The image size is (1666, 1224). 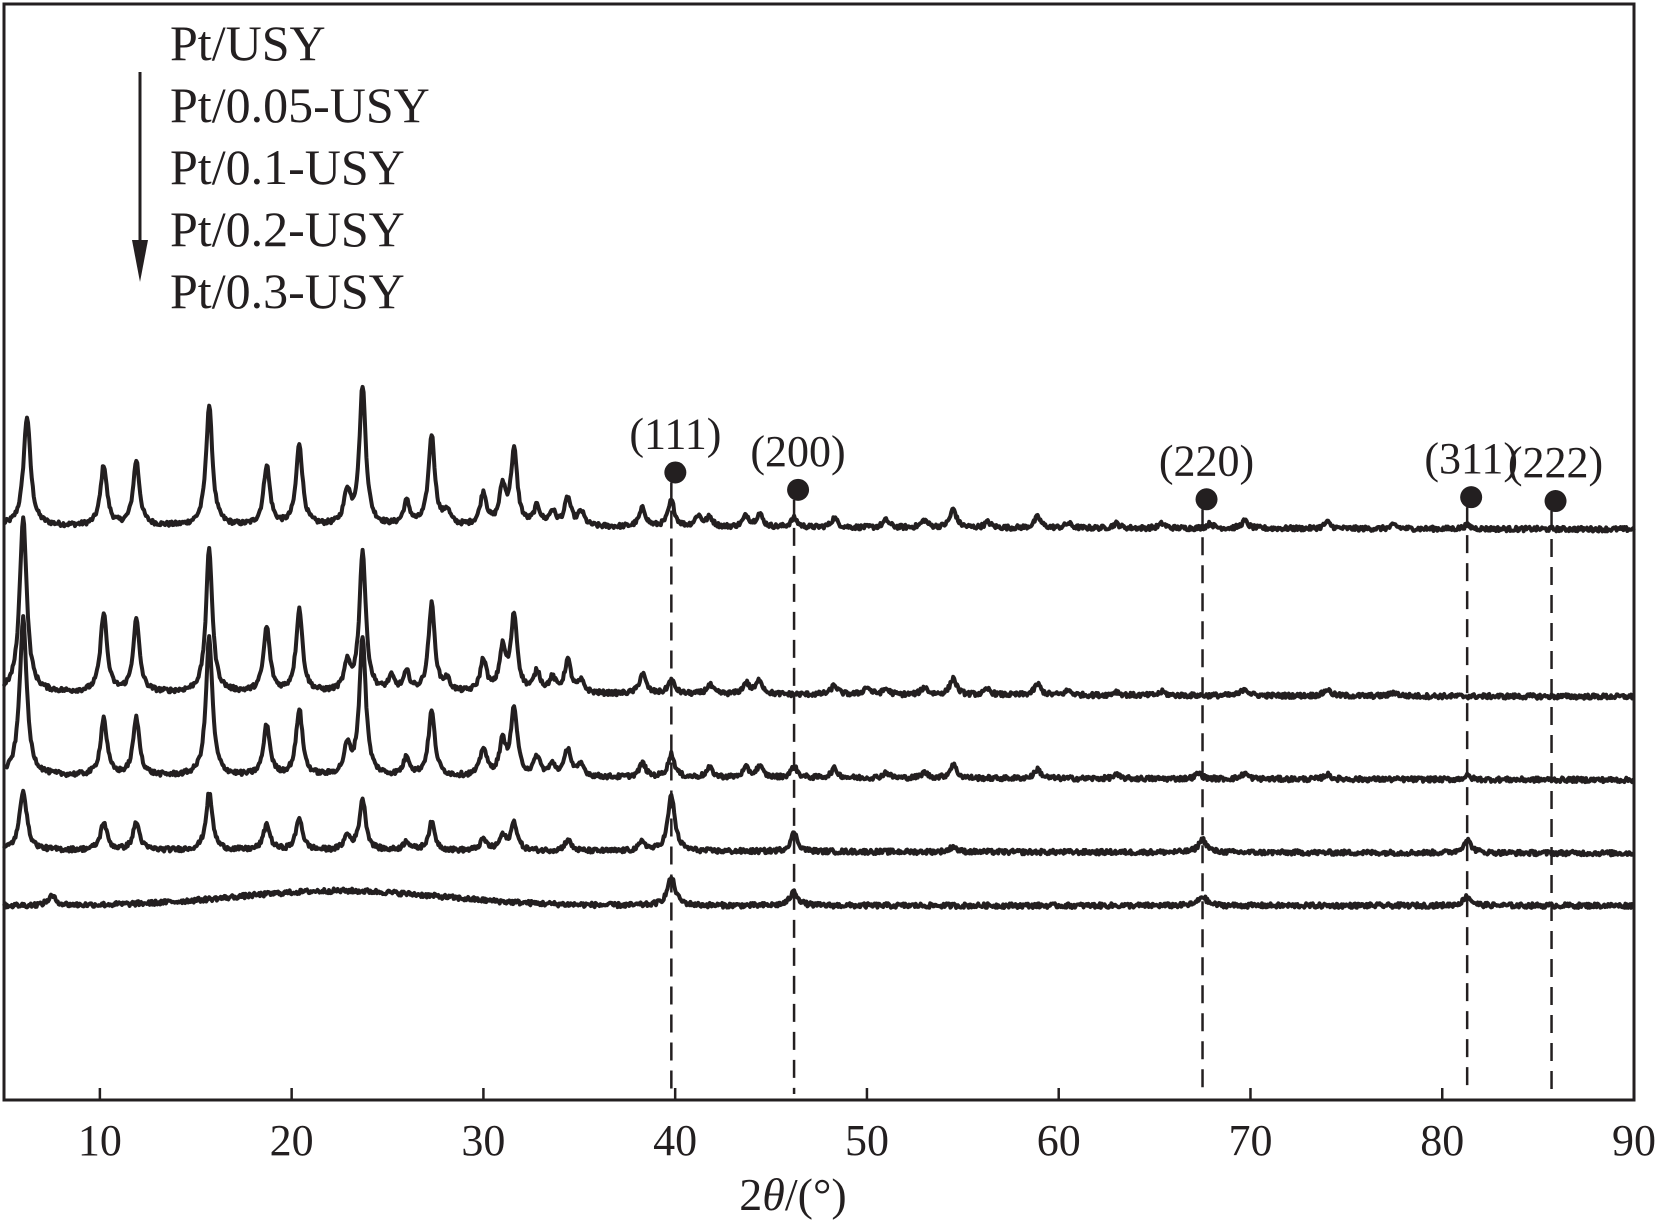 What do you see at coordinates (675, 1140) in the screenshot?
I see `x-tick-label-40: 40` at bounding box center [675, 1140].